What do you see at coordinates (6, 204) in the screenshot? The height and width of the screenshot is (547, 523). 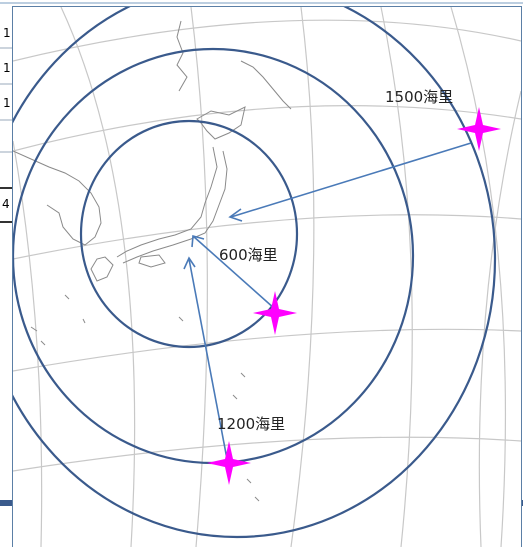 I see `cell-marker: 4` at bounding box center [6, 204].